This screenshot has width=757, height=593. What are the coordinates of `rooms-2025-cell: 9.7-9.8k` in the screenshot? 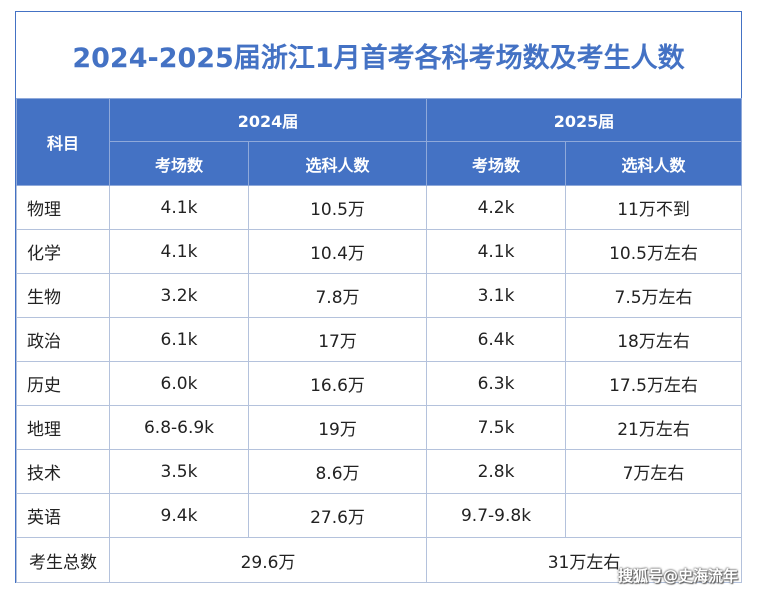 It's located at (496, 515).